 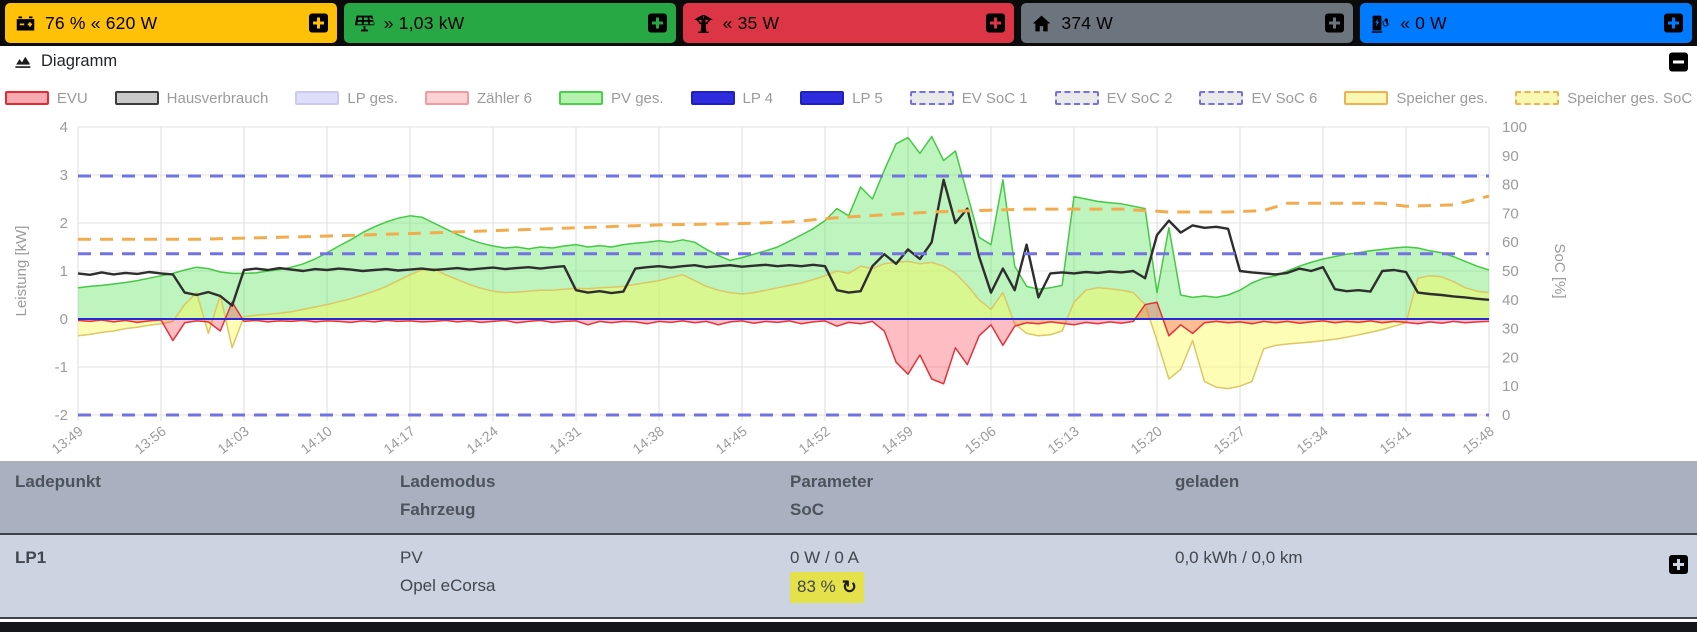 I want to click on lp1-fahrzeug: Opel eCorsa, so click(x=448, y=585).